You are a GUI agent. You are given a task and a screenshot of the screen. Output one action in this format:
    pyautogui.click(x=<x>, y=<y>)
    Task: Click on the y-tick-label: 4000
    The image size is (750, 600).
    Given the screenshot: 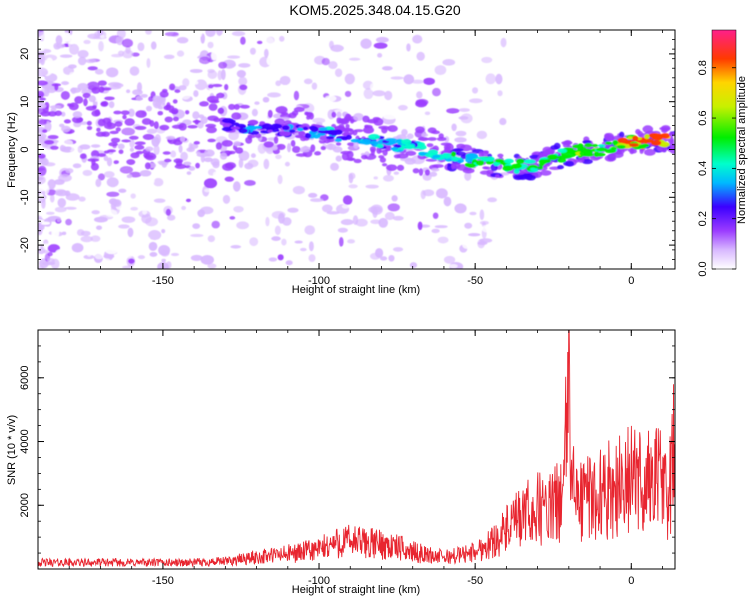 What is the action you would take?
    pyautogui.click(x=25, y=441)
    